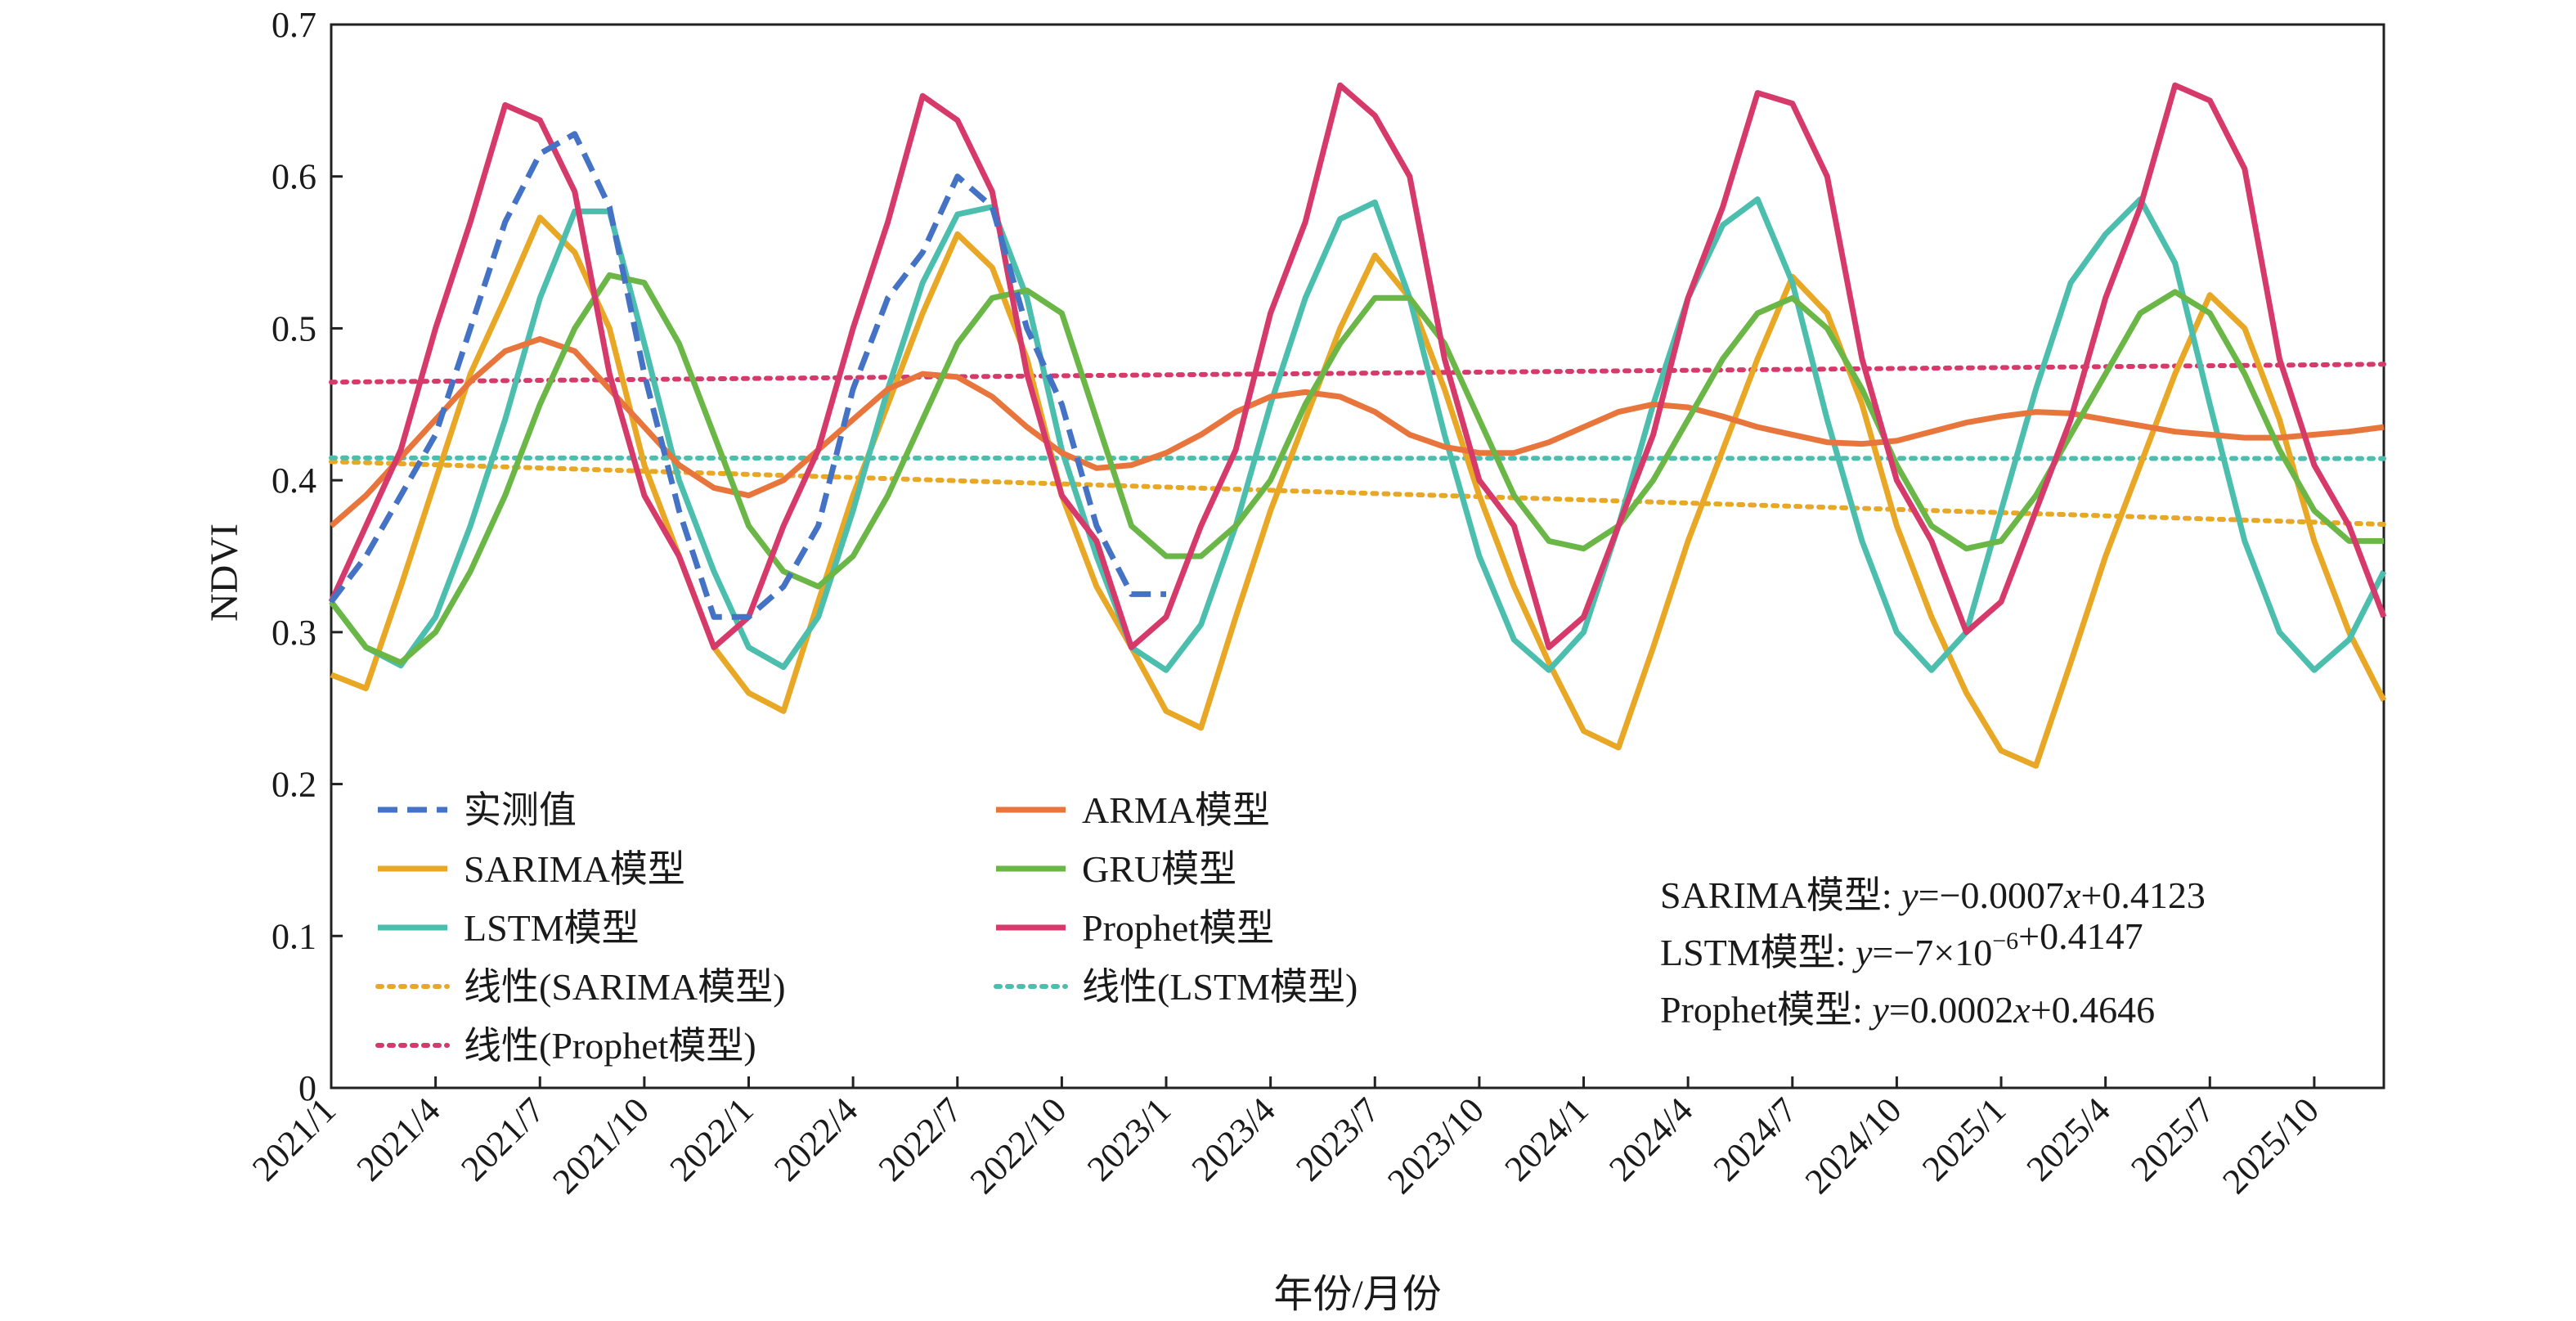 Image resolution: width=2576 pixels, height=1321 pixels. I want to click on legend-label: 实测值, so click(520, 810).